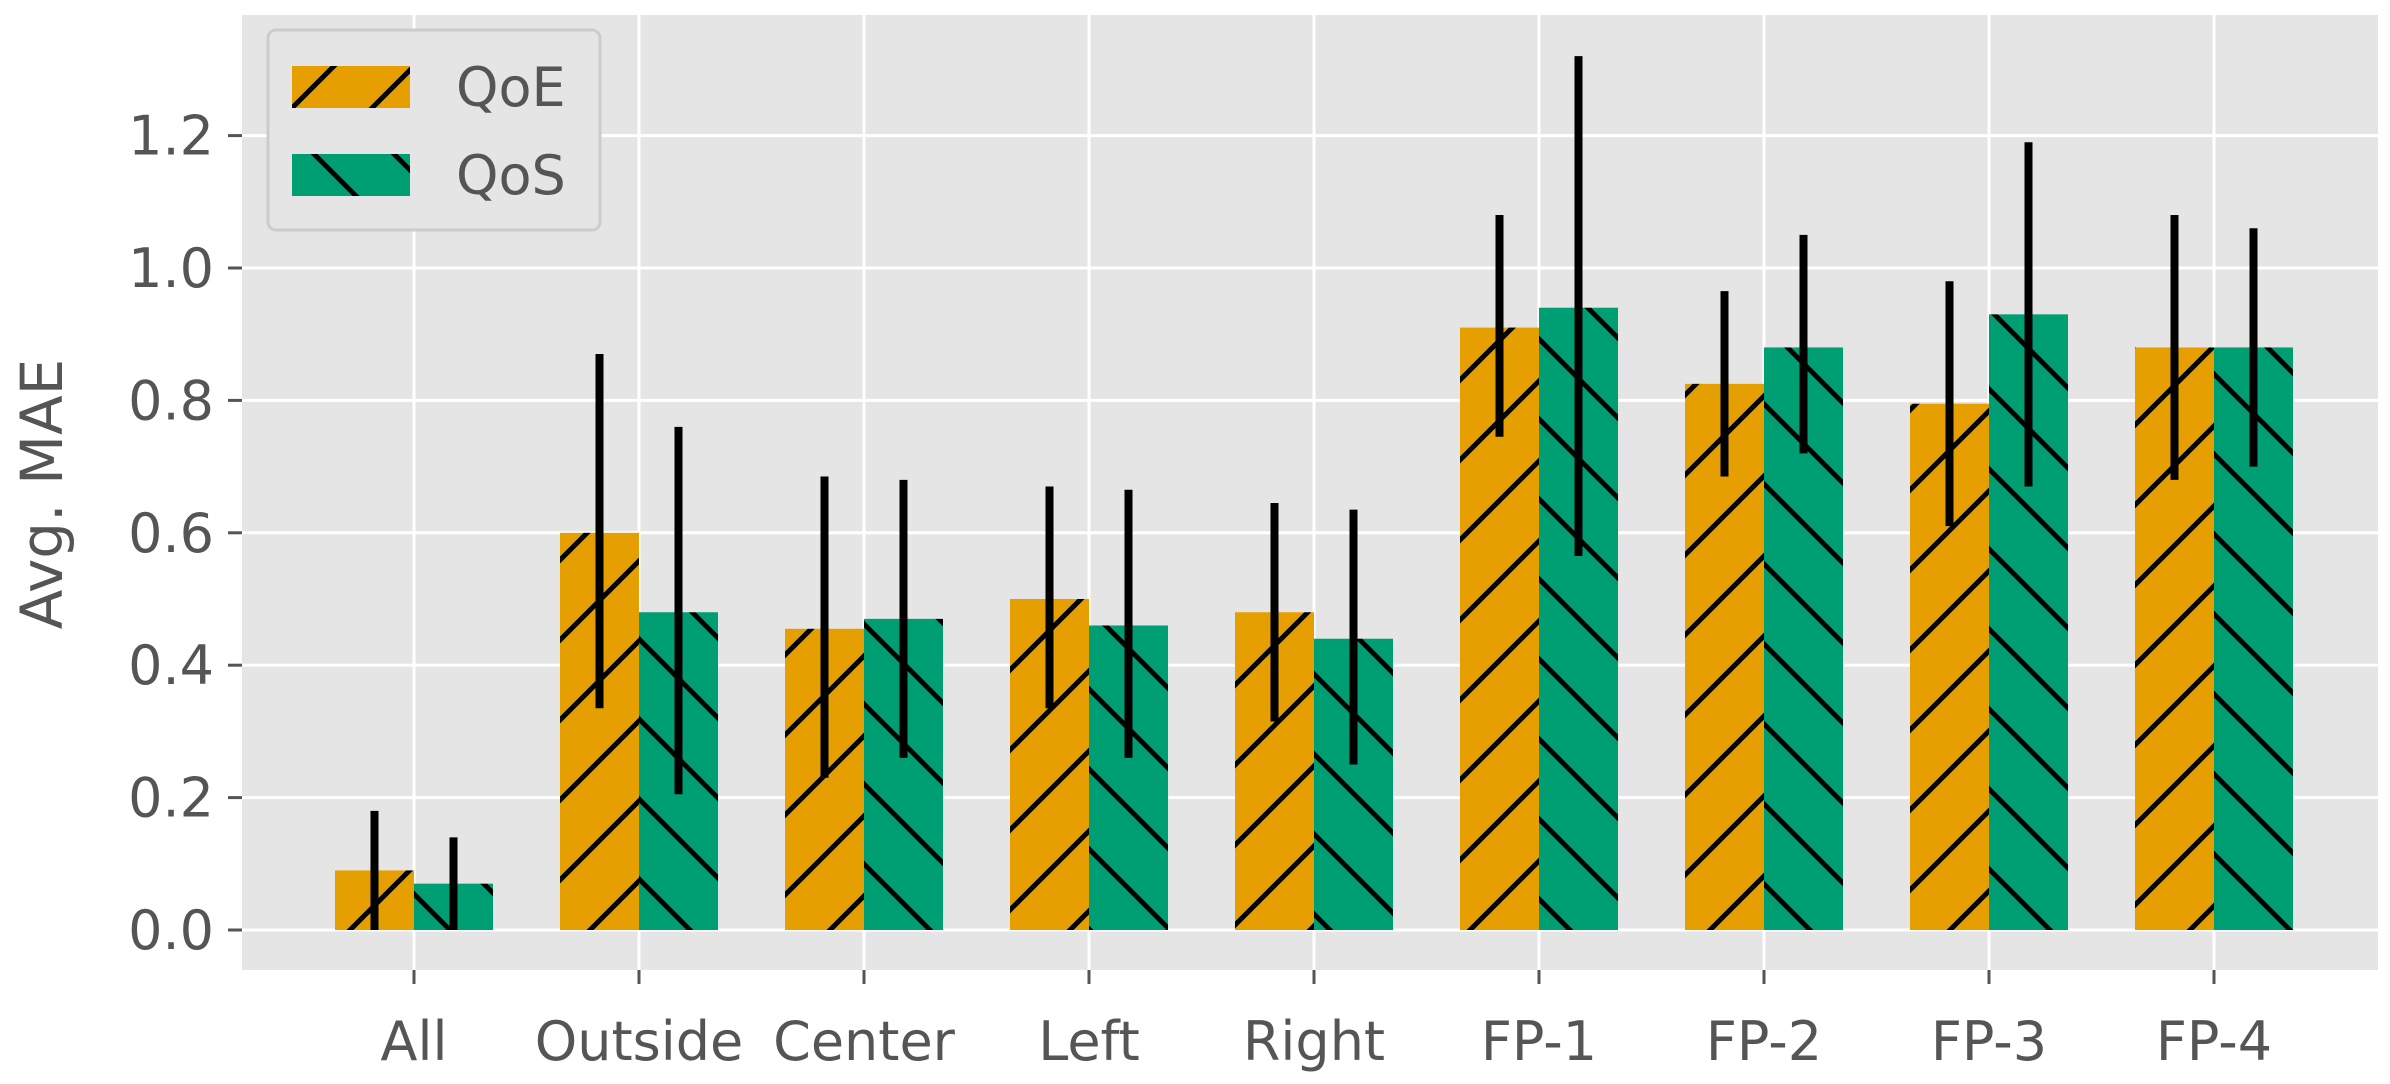  What do you see at coordinates (639, 1041) in the screenshot?
I see `x-tick-label: Outside` at bounding box center [639, 1041].